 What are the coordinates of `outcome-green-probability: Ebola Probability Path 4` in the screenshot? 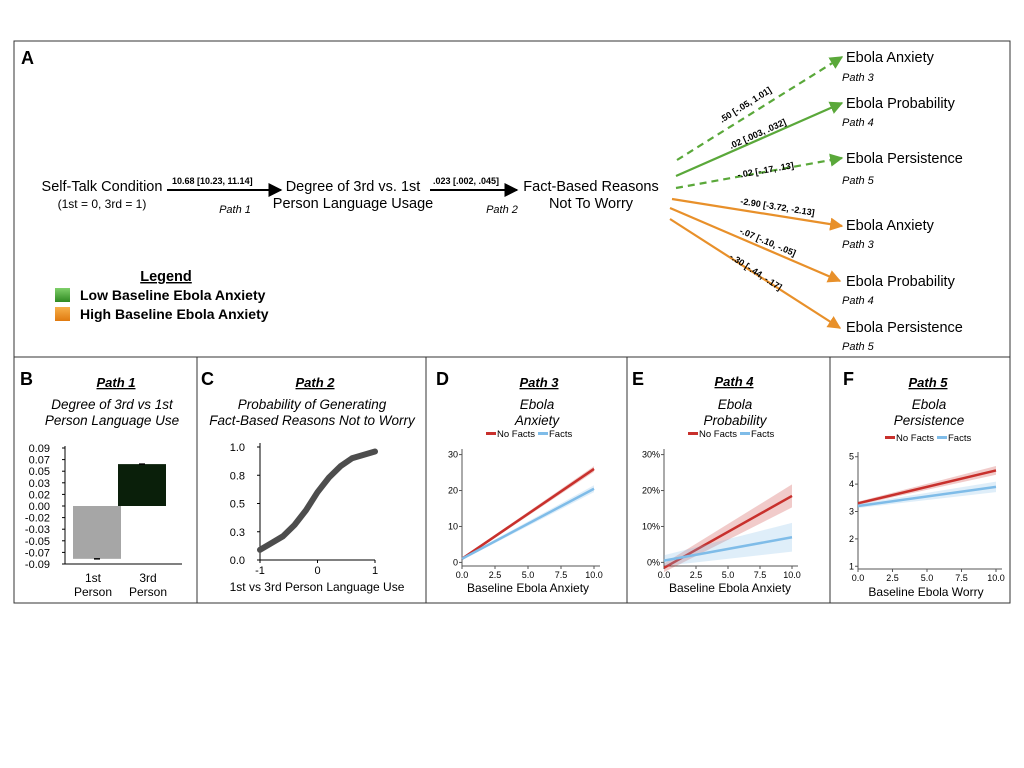 It's located at (899, 112).